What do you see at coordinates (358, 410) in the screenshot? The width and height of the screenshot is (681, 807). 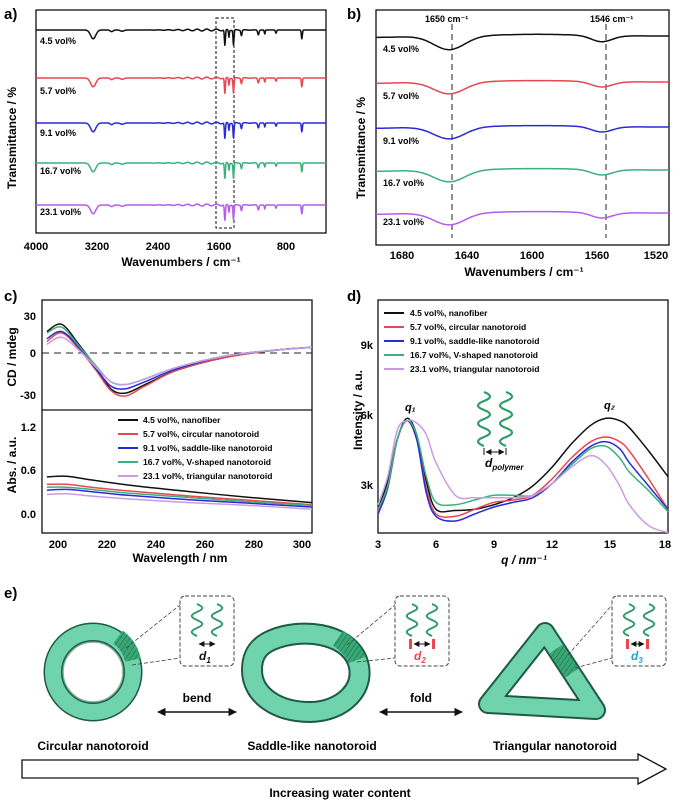 I see `panel-d-ylabel: Intensity / a.u.` at bounding box center [358, 410].